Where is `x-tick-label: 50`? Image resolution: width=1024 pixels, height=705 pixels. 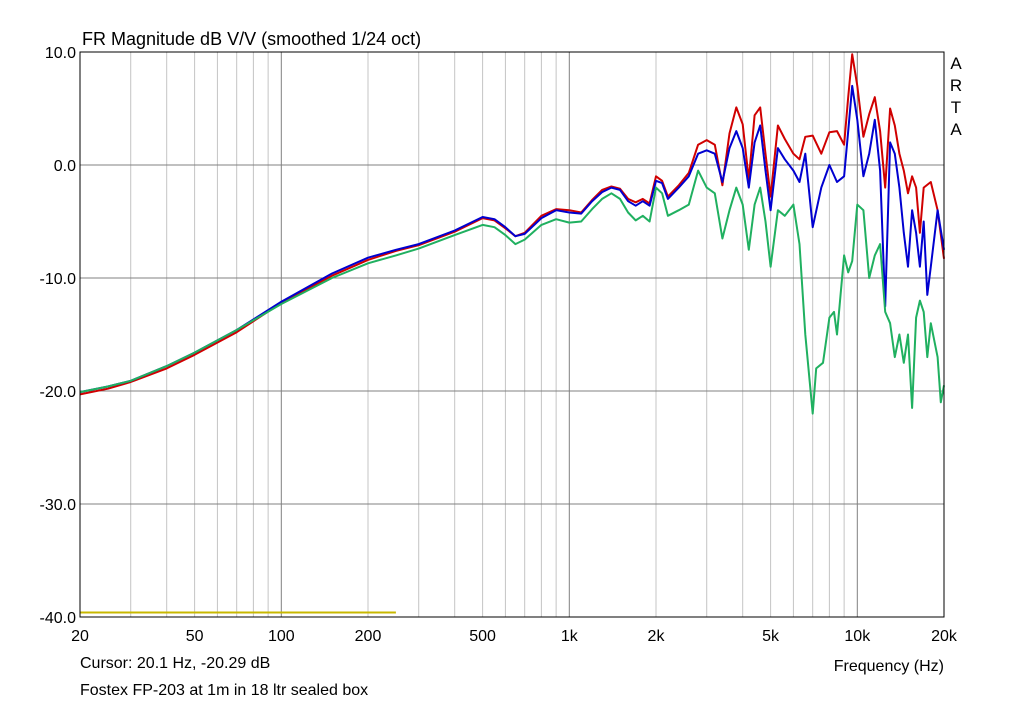 x-tick-label: 50 is located at coordinates (195, 636).